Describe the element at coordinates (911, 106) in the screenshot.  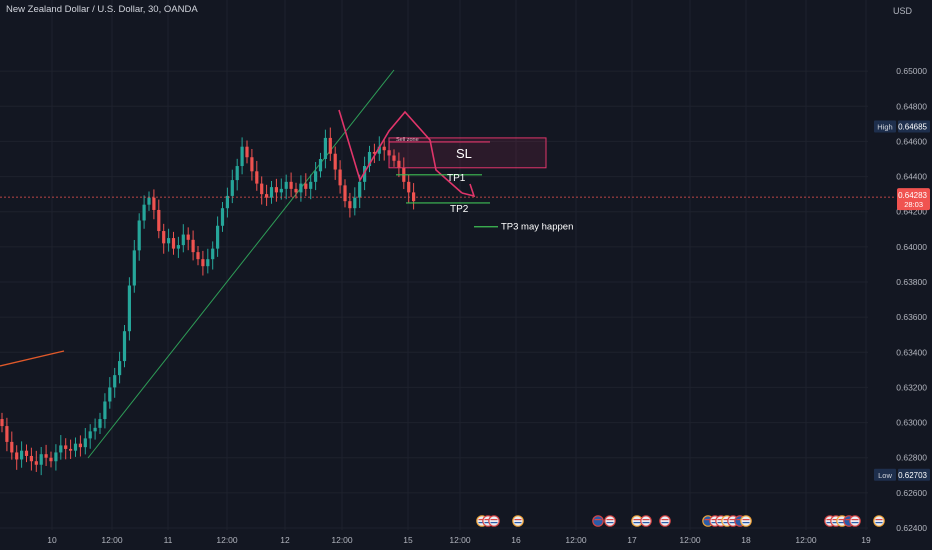
I see `y-tick-label: 0.64800` at that location.